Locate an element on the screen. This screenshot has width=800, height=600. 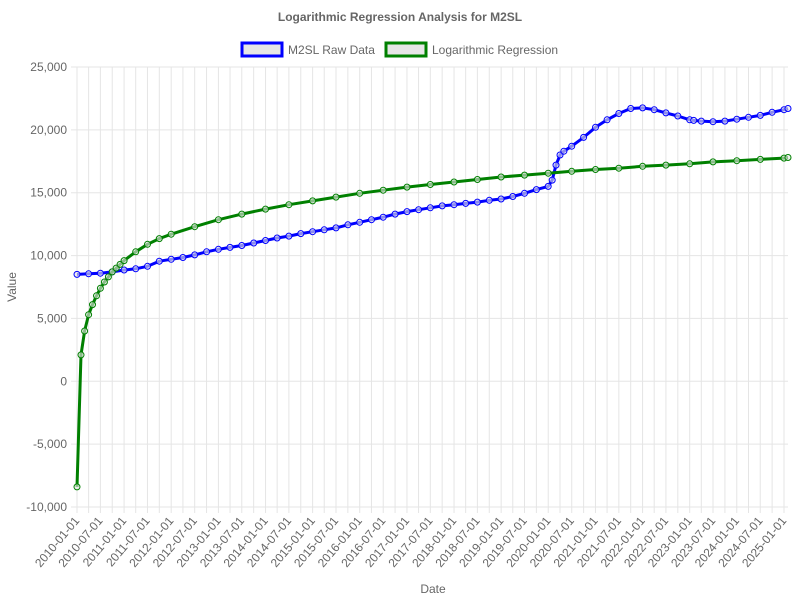
legend-item-regression: Logarithmic Regression is located at coordinates (471, 49).